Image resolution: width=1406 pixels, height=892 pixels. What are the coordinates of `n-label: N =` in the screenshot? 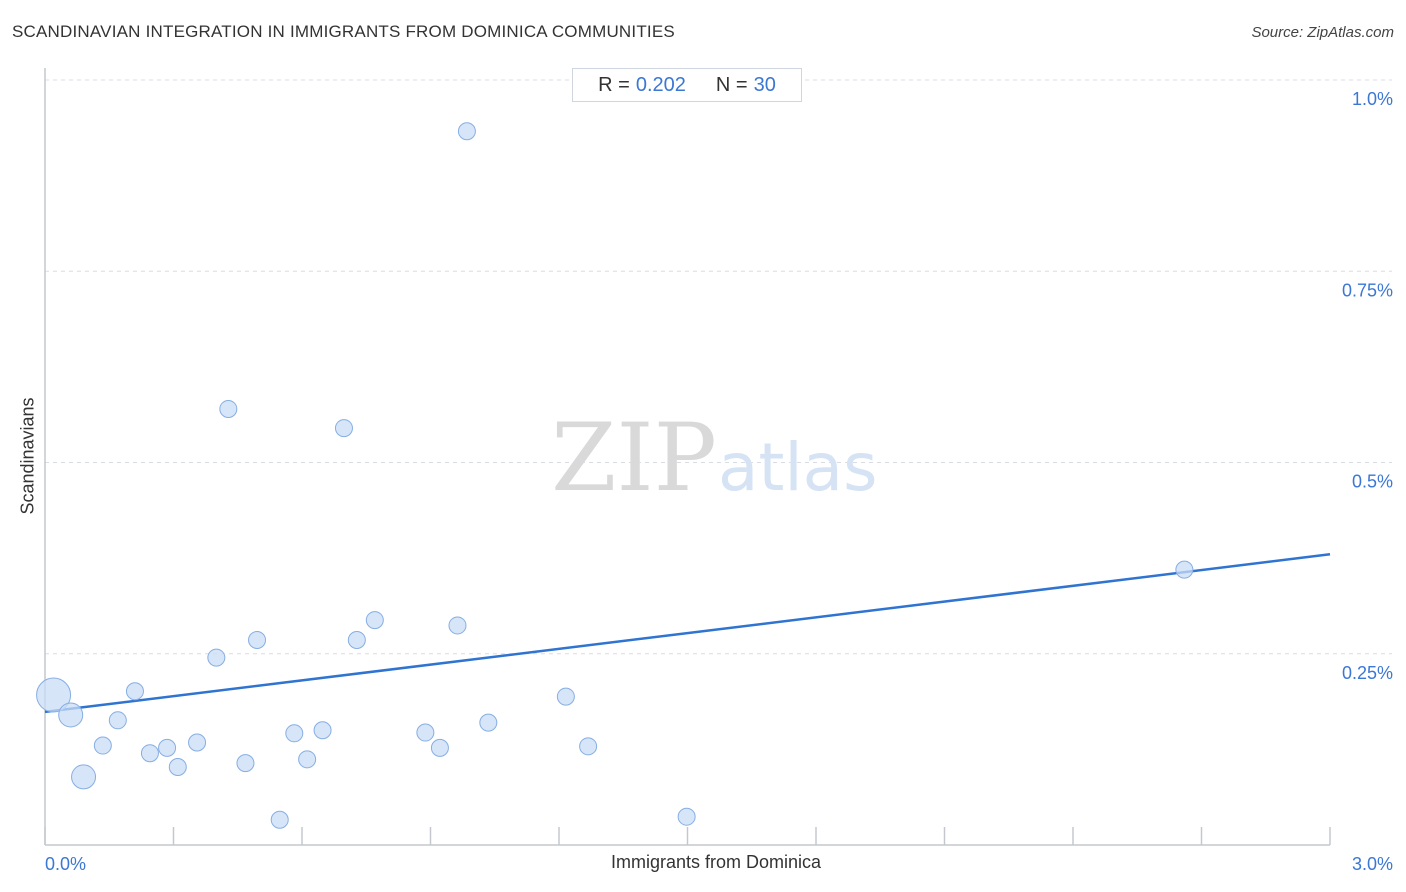 It's located at (731, 84).